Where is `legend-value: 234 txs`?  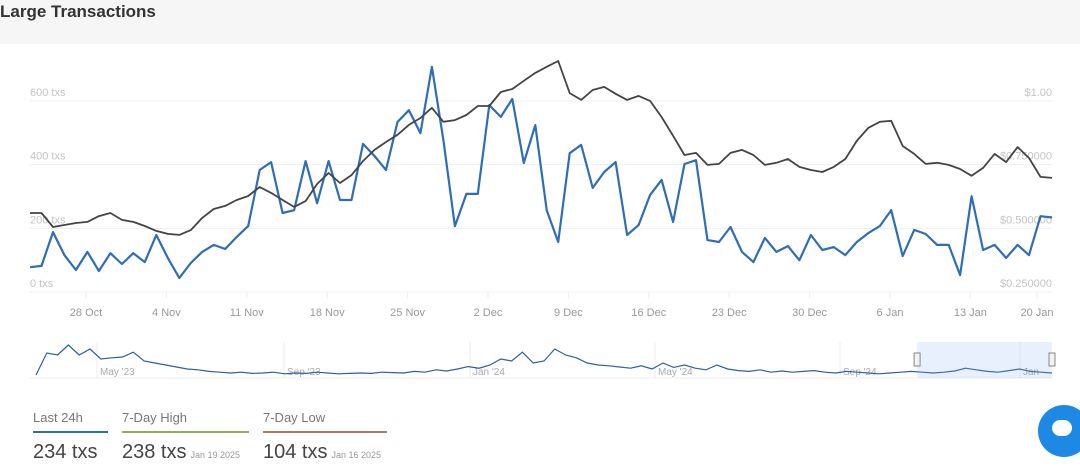
legend-value: 234 txs is located at coordinates (65, 452).